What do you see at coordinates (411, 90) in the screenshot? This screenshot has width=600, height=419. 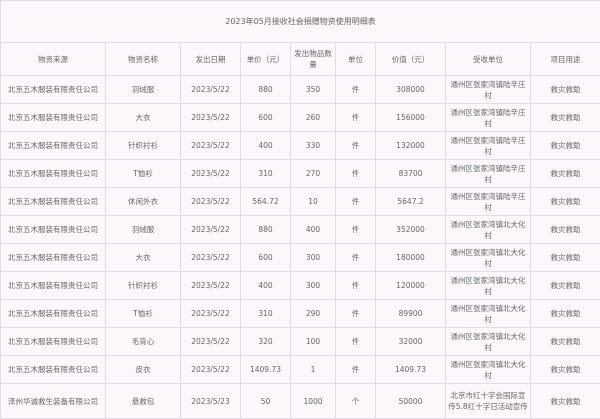 I see `table-cell: 308000` at bounding box center [411, 90].